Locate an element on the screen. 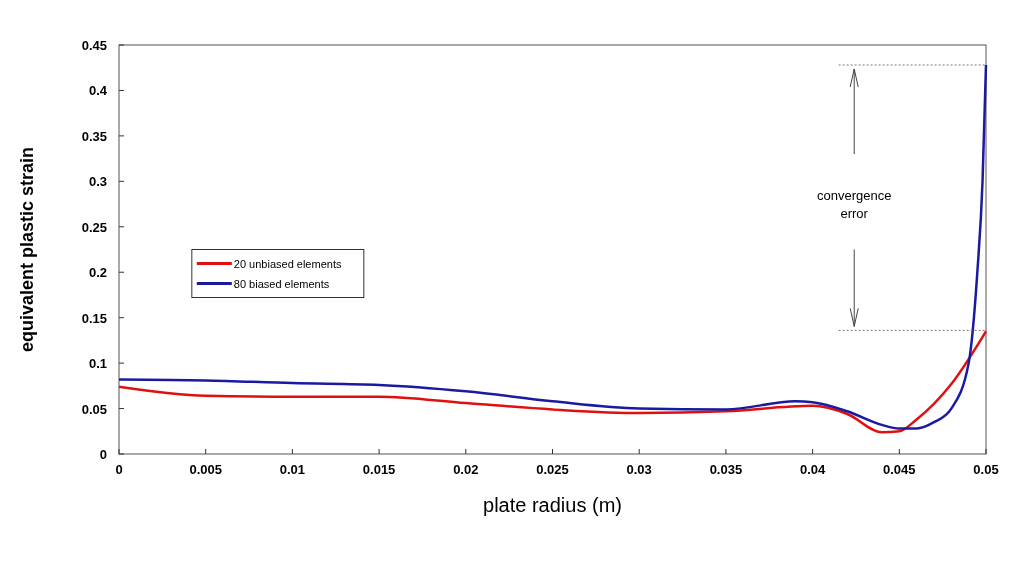 The height and width of the screenshot is (562, 1019). y-tick-label: 0.15 is located at coordinates (94, 318).